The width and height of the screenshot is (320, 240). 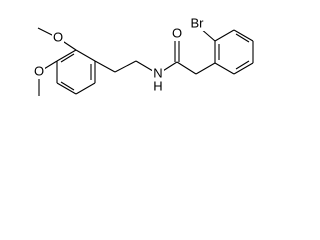 What do you see at coordinates (157, 85) in the screenshot?
I see `atom-label: H` at bounding box center [157, 85].